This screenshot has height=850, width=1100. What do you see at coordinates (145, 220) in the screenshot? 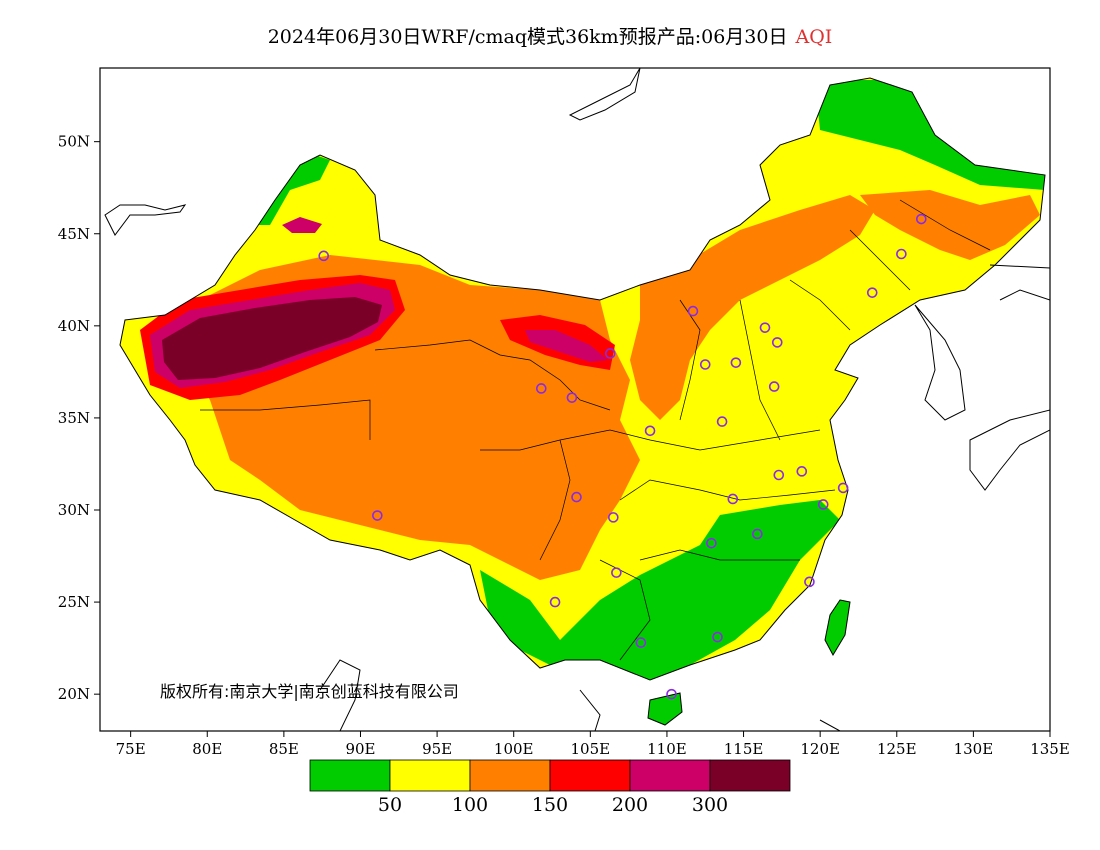
I see `kazakhstan-outline` at bounding box center [145, 220].